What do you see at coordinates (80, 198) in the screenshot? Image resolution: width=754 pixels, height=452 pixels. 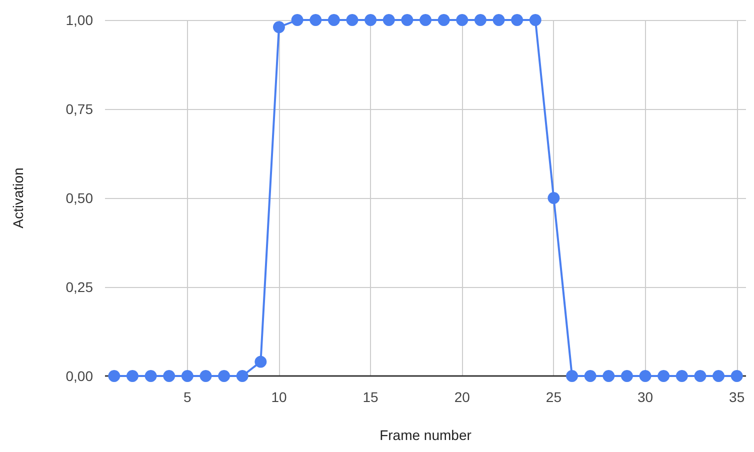 I see `y-tick-label: 0,50` at bounding box center [80, 198].